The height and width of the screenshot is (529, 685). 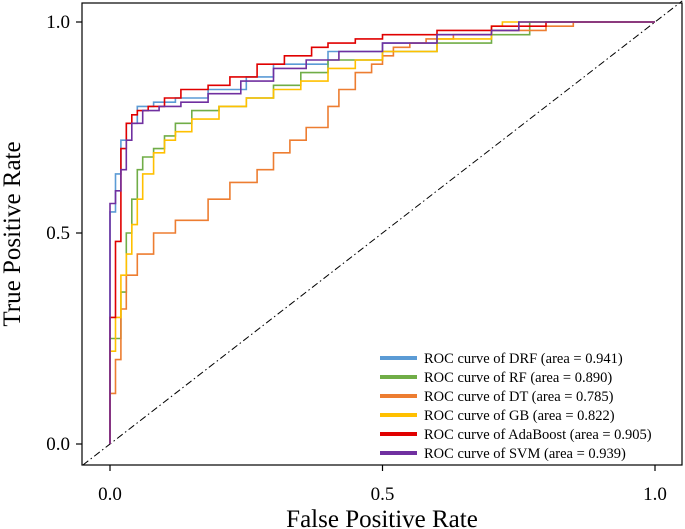 What do you see at coordinates (13, 233) in the screenshot?
I see `y-axis-title: True Positive Rate` at bounding box center [13, 233].